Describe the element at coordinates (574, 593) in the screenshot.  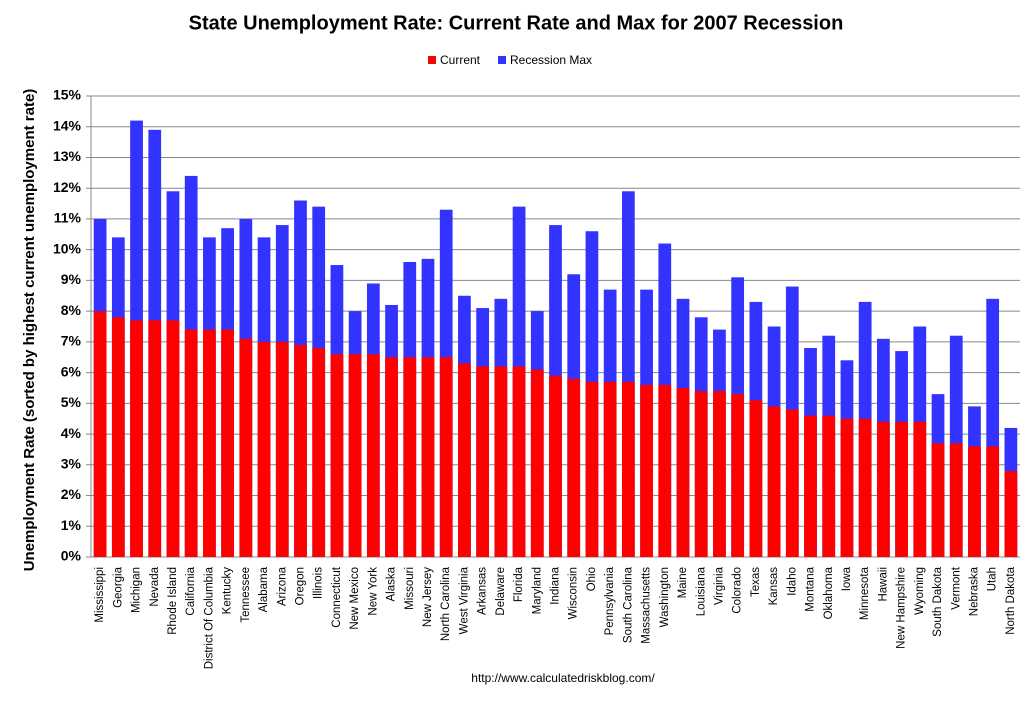
I see `x-tick-label: Wisconsin` at that location.